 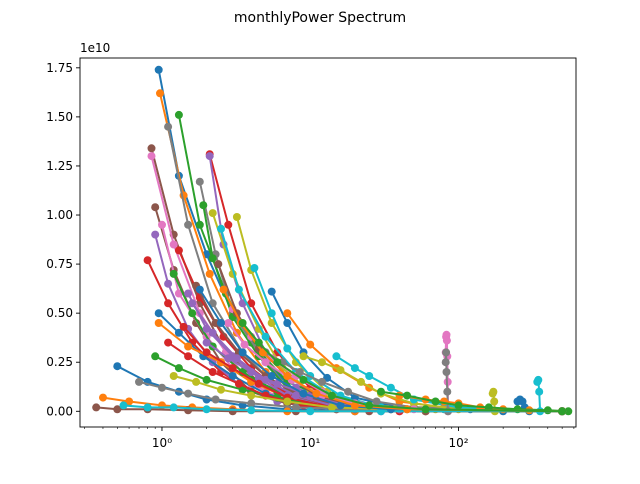 What do you see at coordinates (59, 362) in the screenshot?
I see `y-tick-label: 0.25` at bounding box center [59, 362].